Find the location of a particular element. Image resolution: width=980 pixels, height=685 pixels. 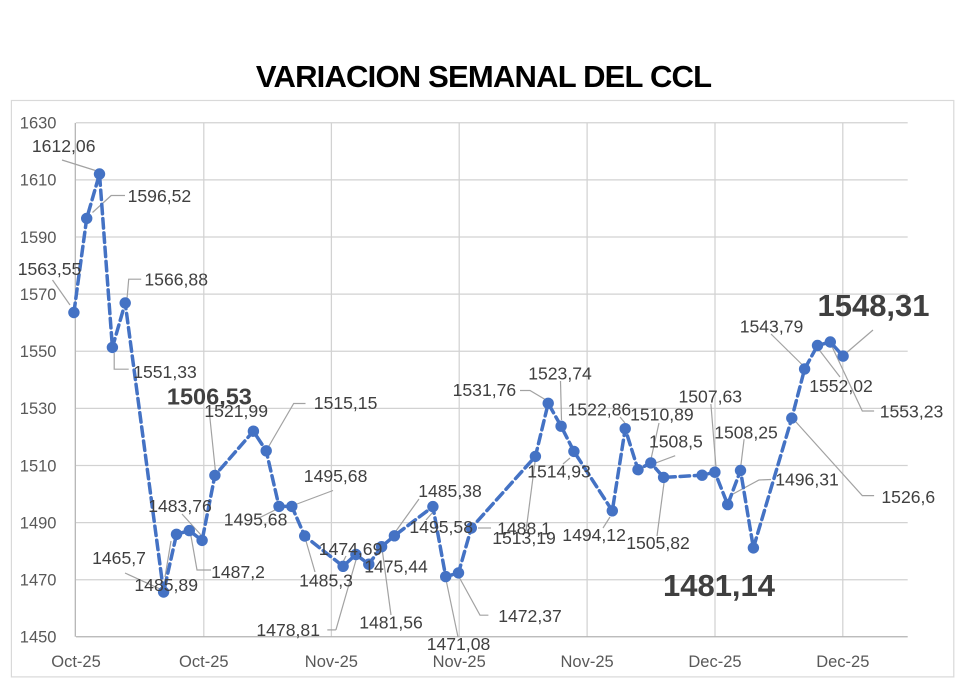

svg-text: 1471,08 is located at coordinates (459, 644).